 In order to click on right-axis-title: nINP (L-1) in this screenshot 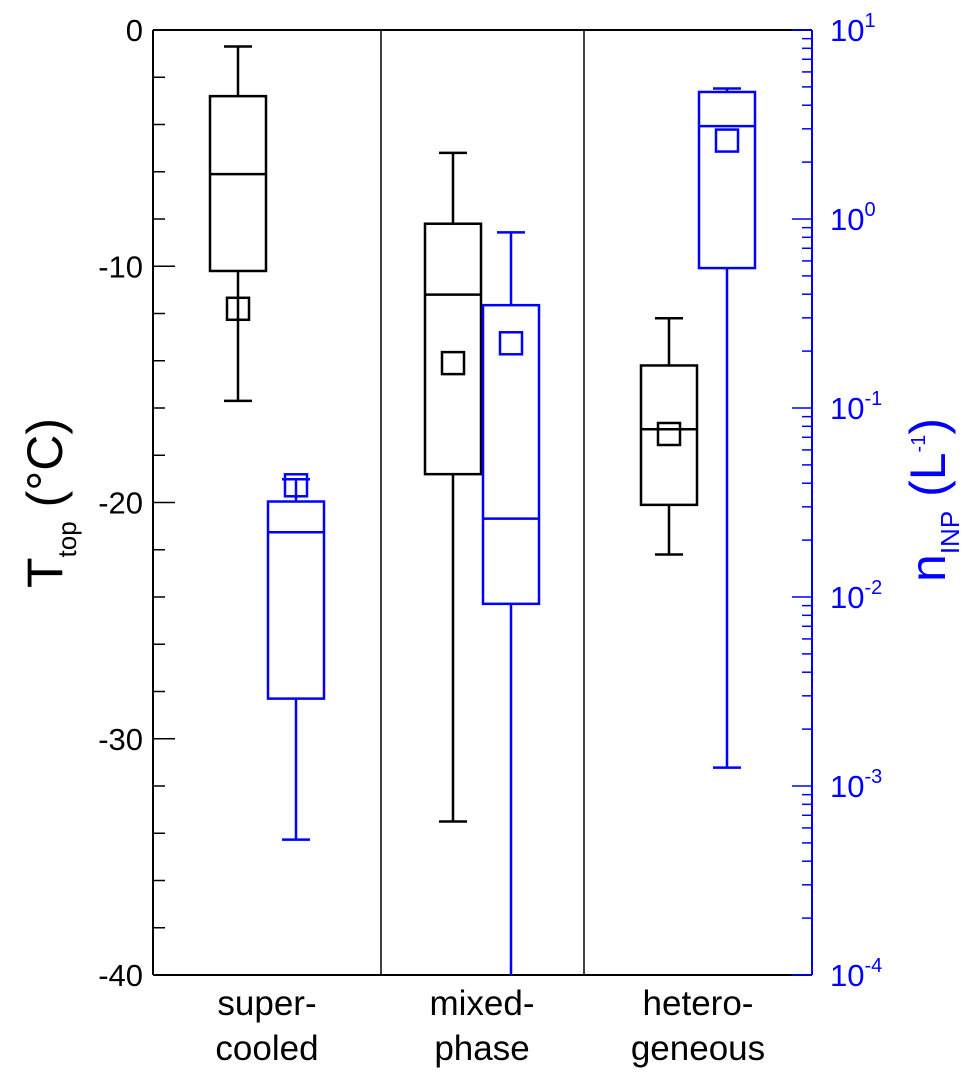, I will do `click(932, 500)`.